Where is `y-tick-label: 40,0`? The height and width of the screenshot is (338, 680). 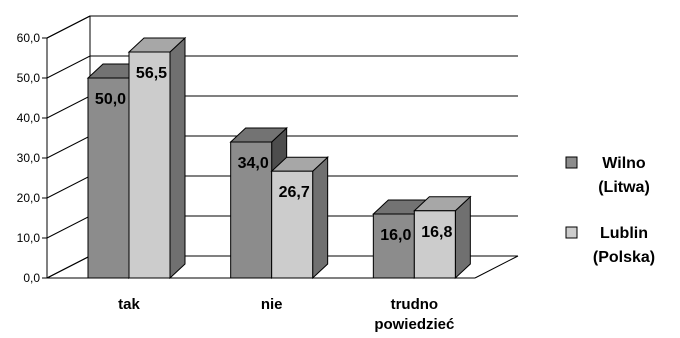 y-tick-label: 40,0 is located at coordinates (29, 118).